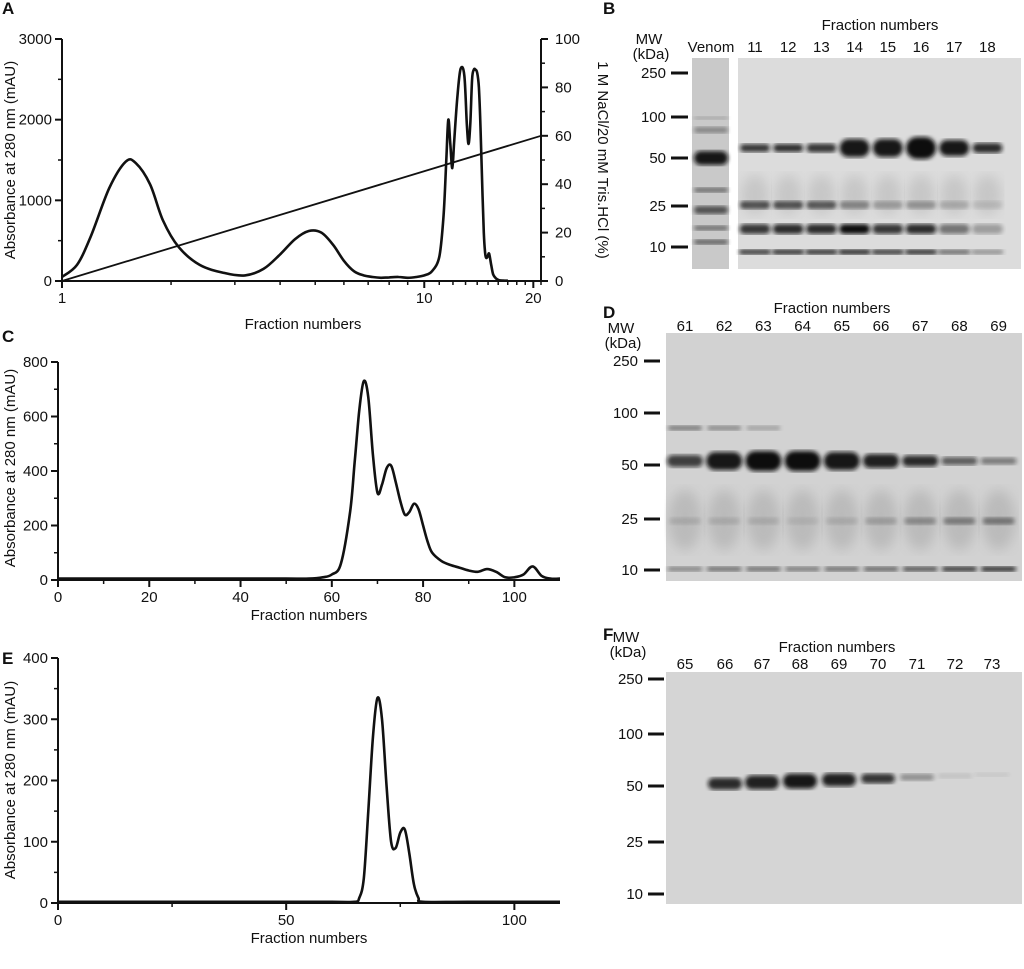 This screenshot has height=969, width=1024. I want to click on panel-letter-d: D, so click(609, 312).